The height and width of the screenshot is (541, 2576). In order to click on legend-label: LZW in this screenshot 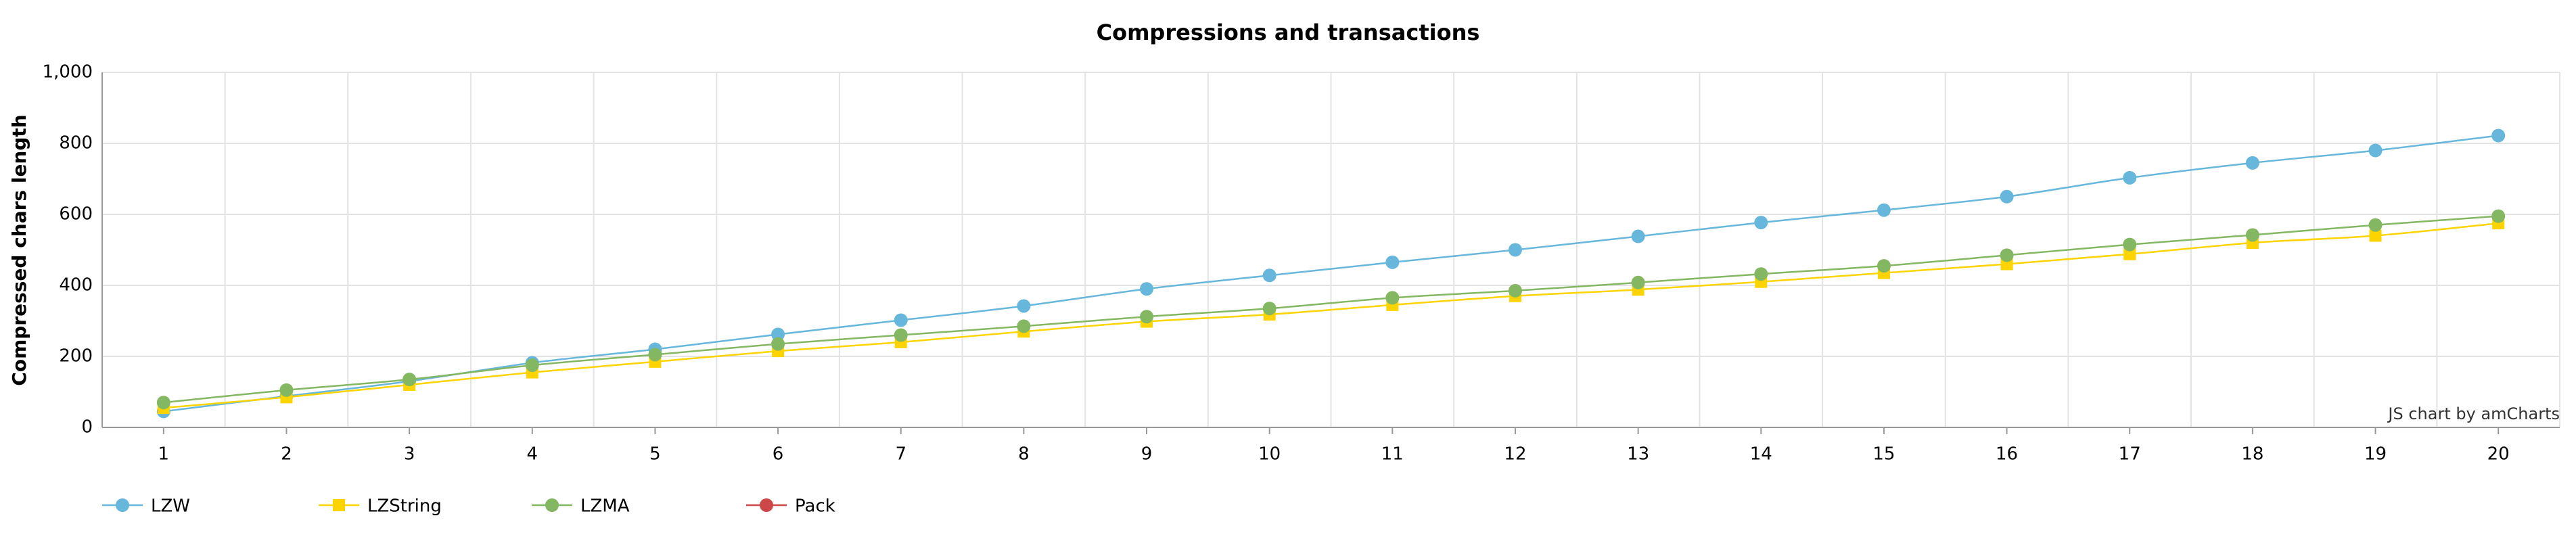, I will do `click(170, 506)`.